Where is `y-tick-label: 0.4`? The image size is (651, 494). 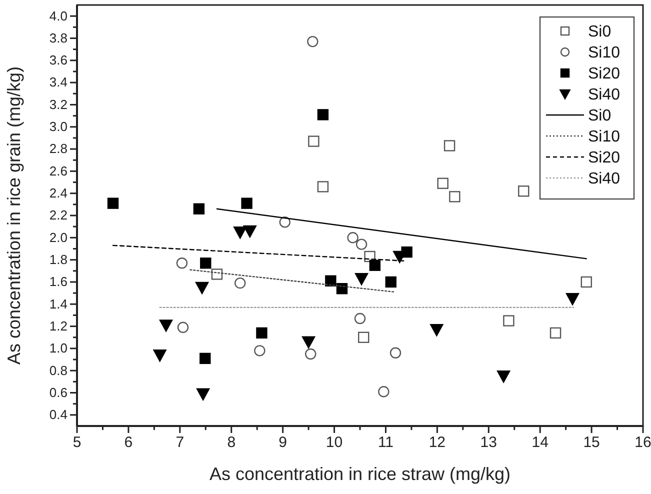
y-tick-label: 0.4 is located at coordinates (58, 414).